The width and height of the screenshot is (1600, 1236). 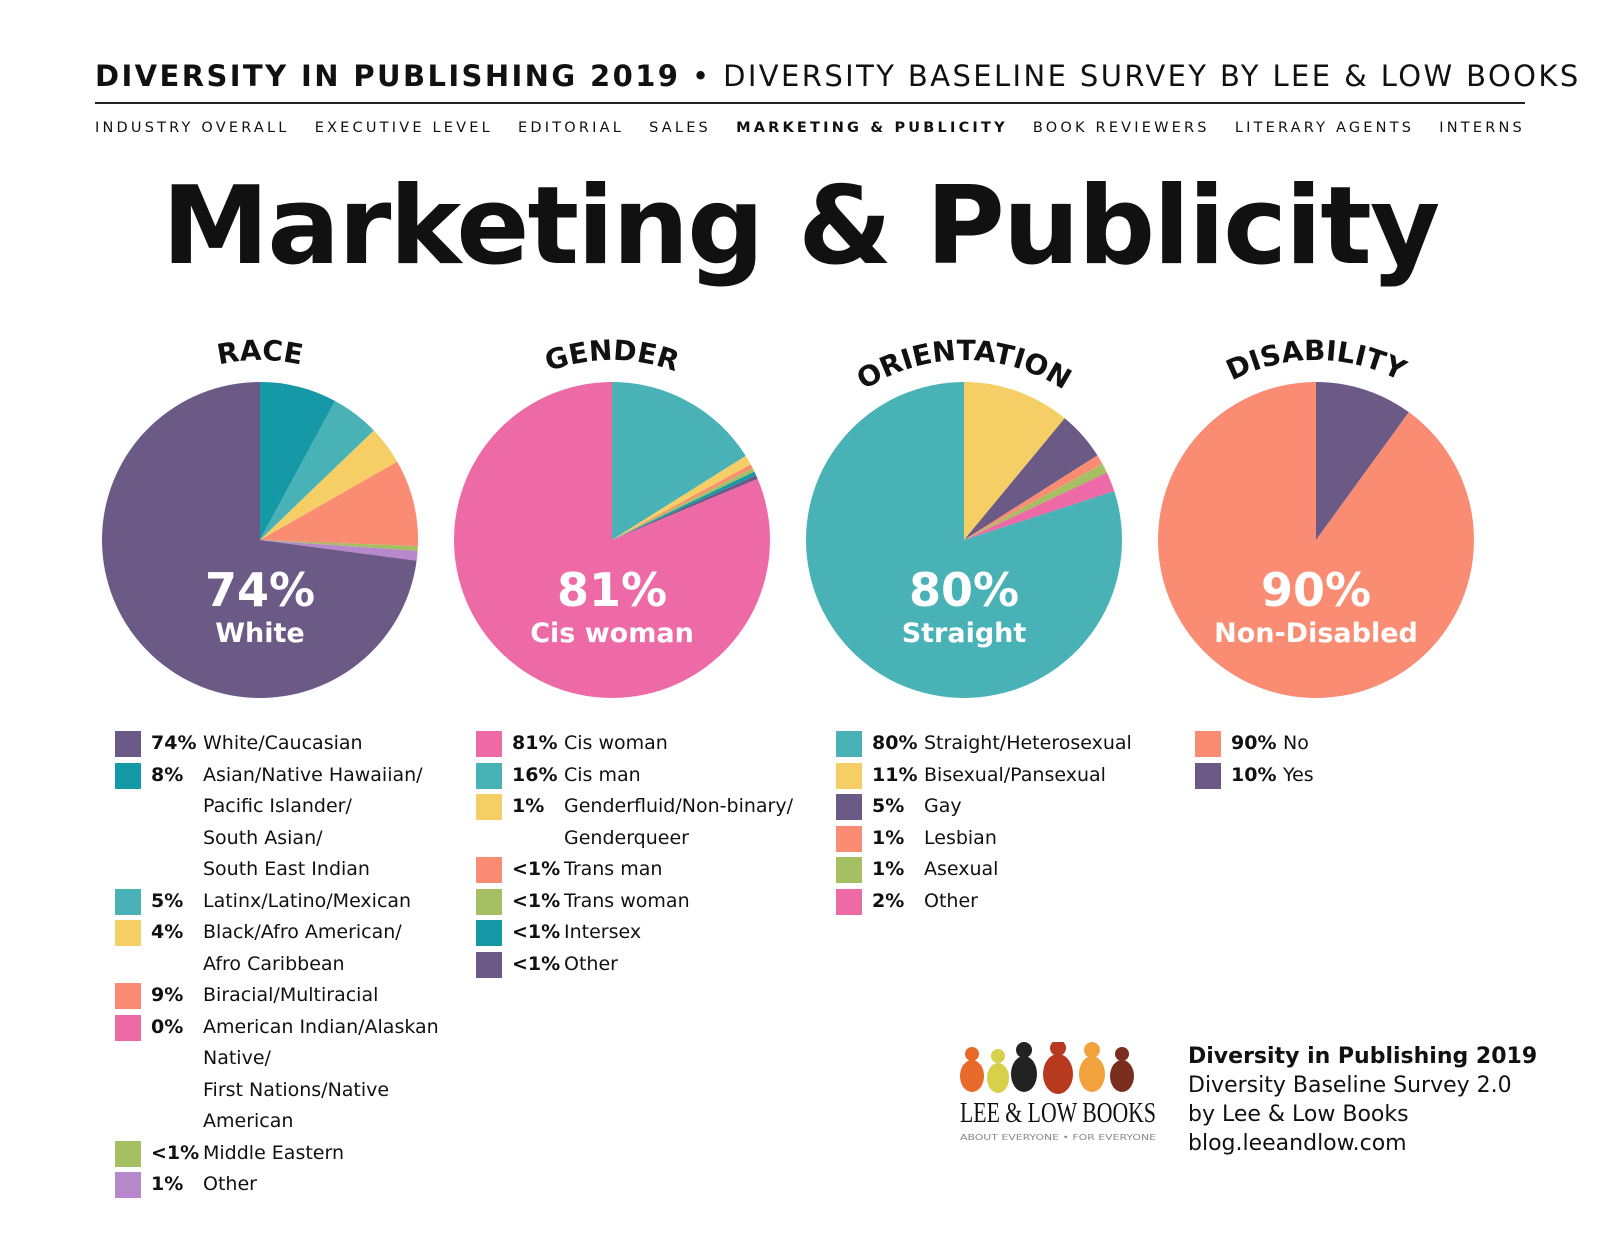 I want to click on slice-cis-man, so click(x=679, y=461).